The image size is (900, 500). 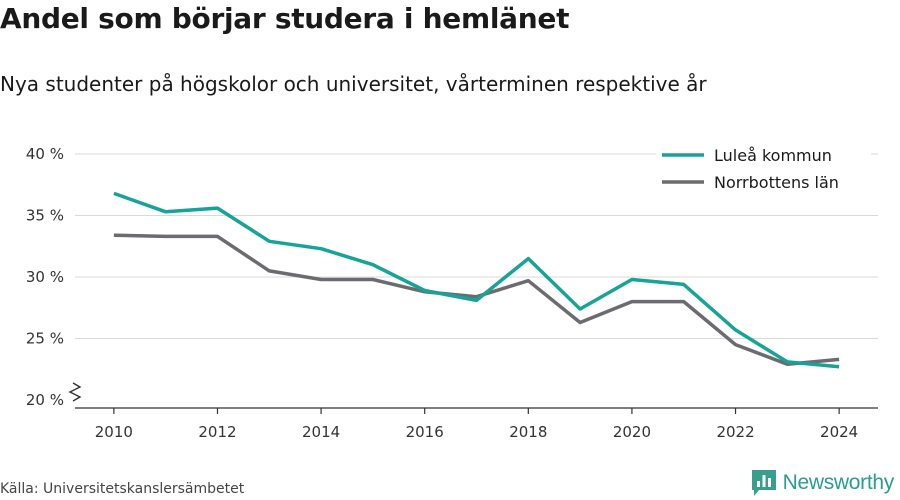 What do you see at coordinates (528, 432) in the screenshot?
I see `x-tick-label: 2018` at bounding box center [528, 432].